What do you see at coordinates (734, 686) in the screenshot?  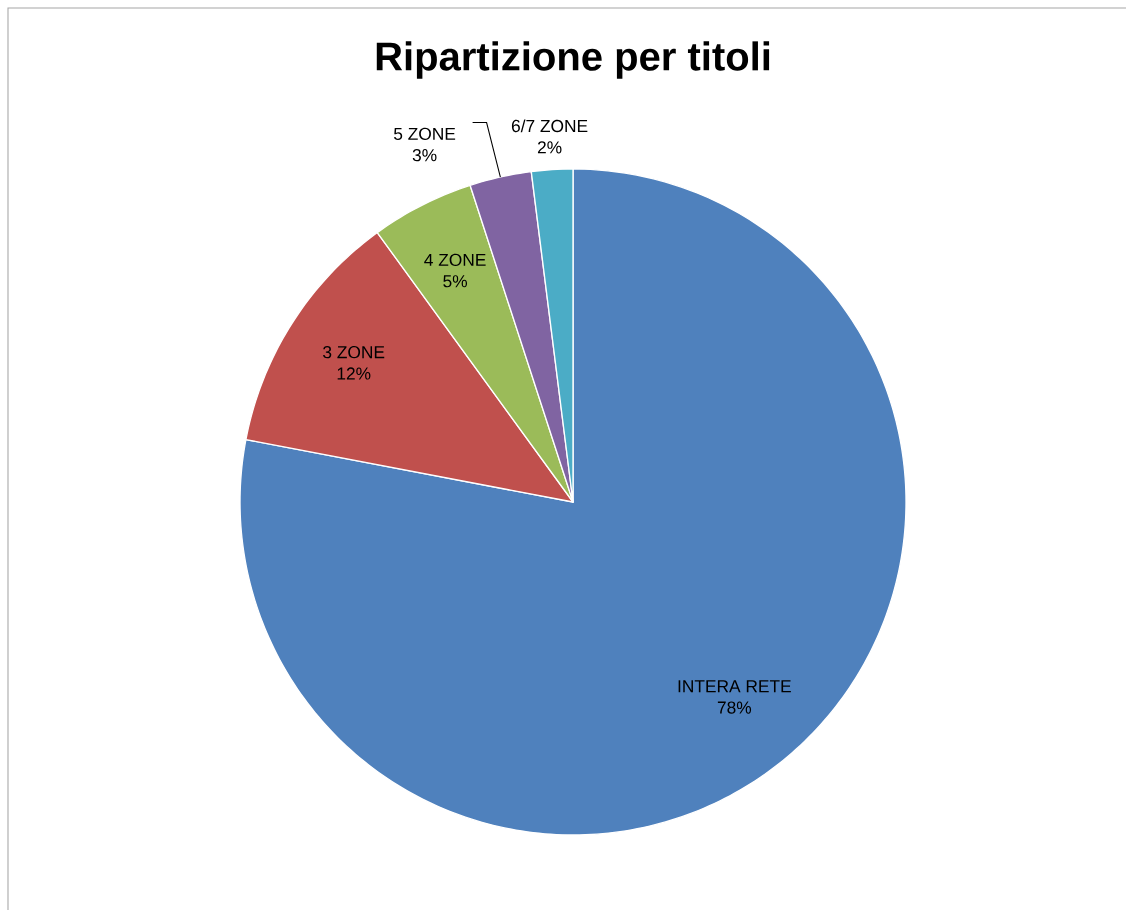 I see `slice-label: INTERA RETE` at bounding box center [734, 686].